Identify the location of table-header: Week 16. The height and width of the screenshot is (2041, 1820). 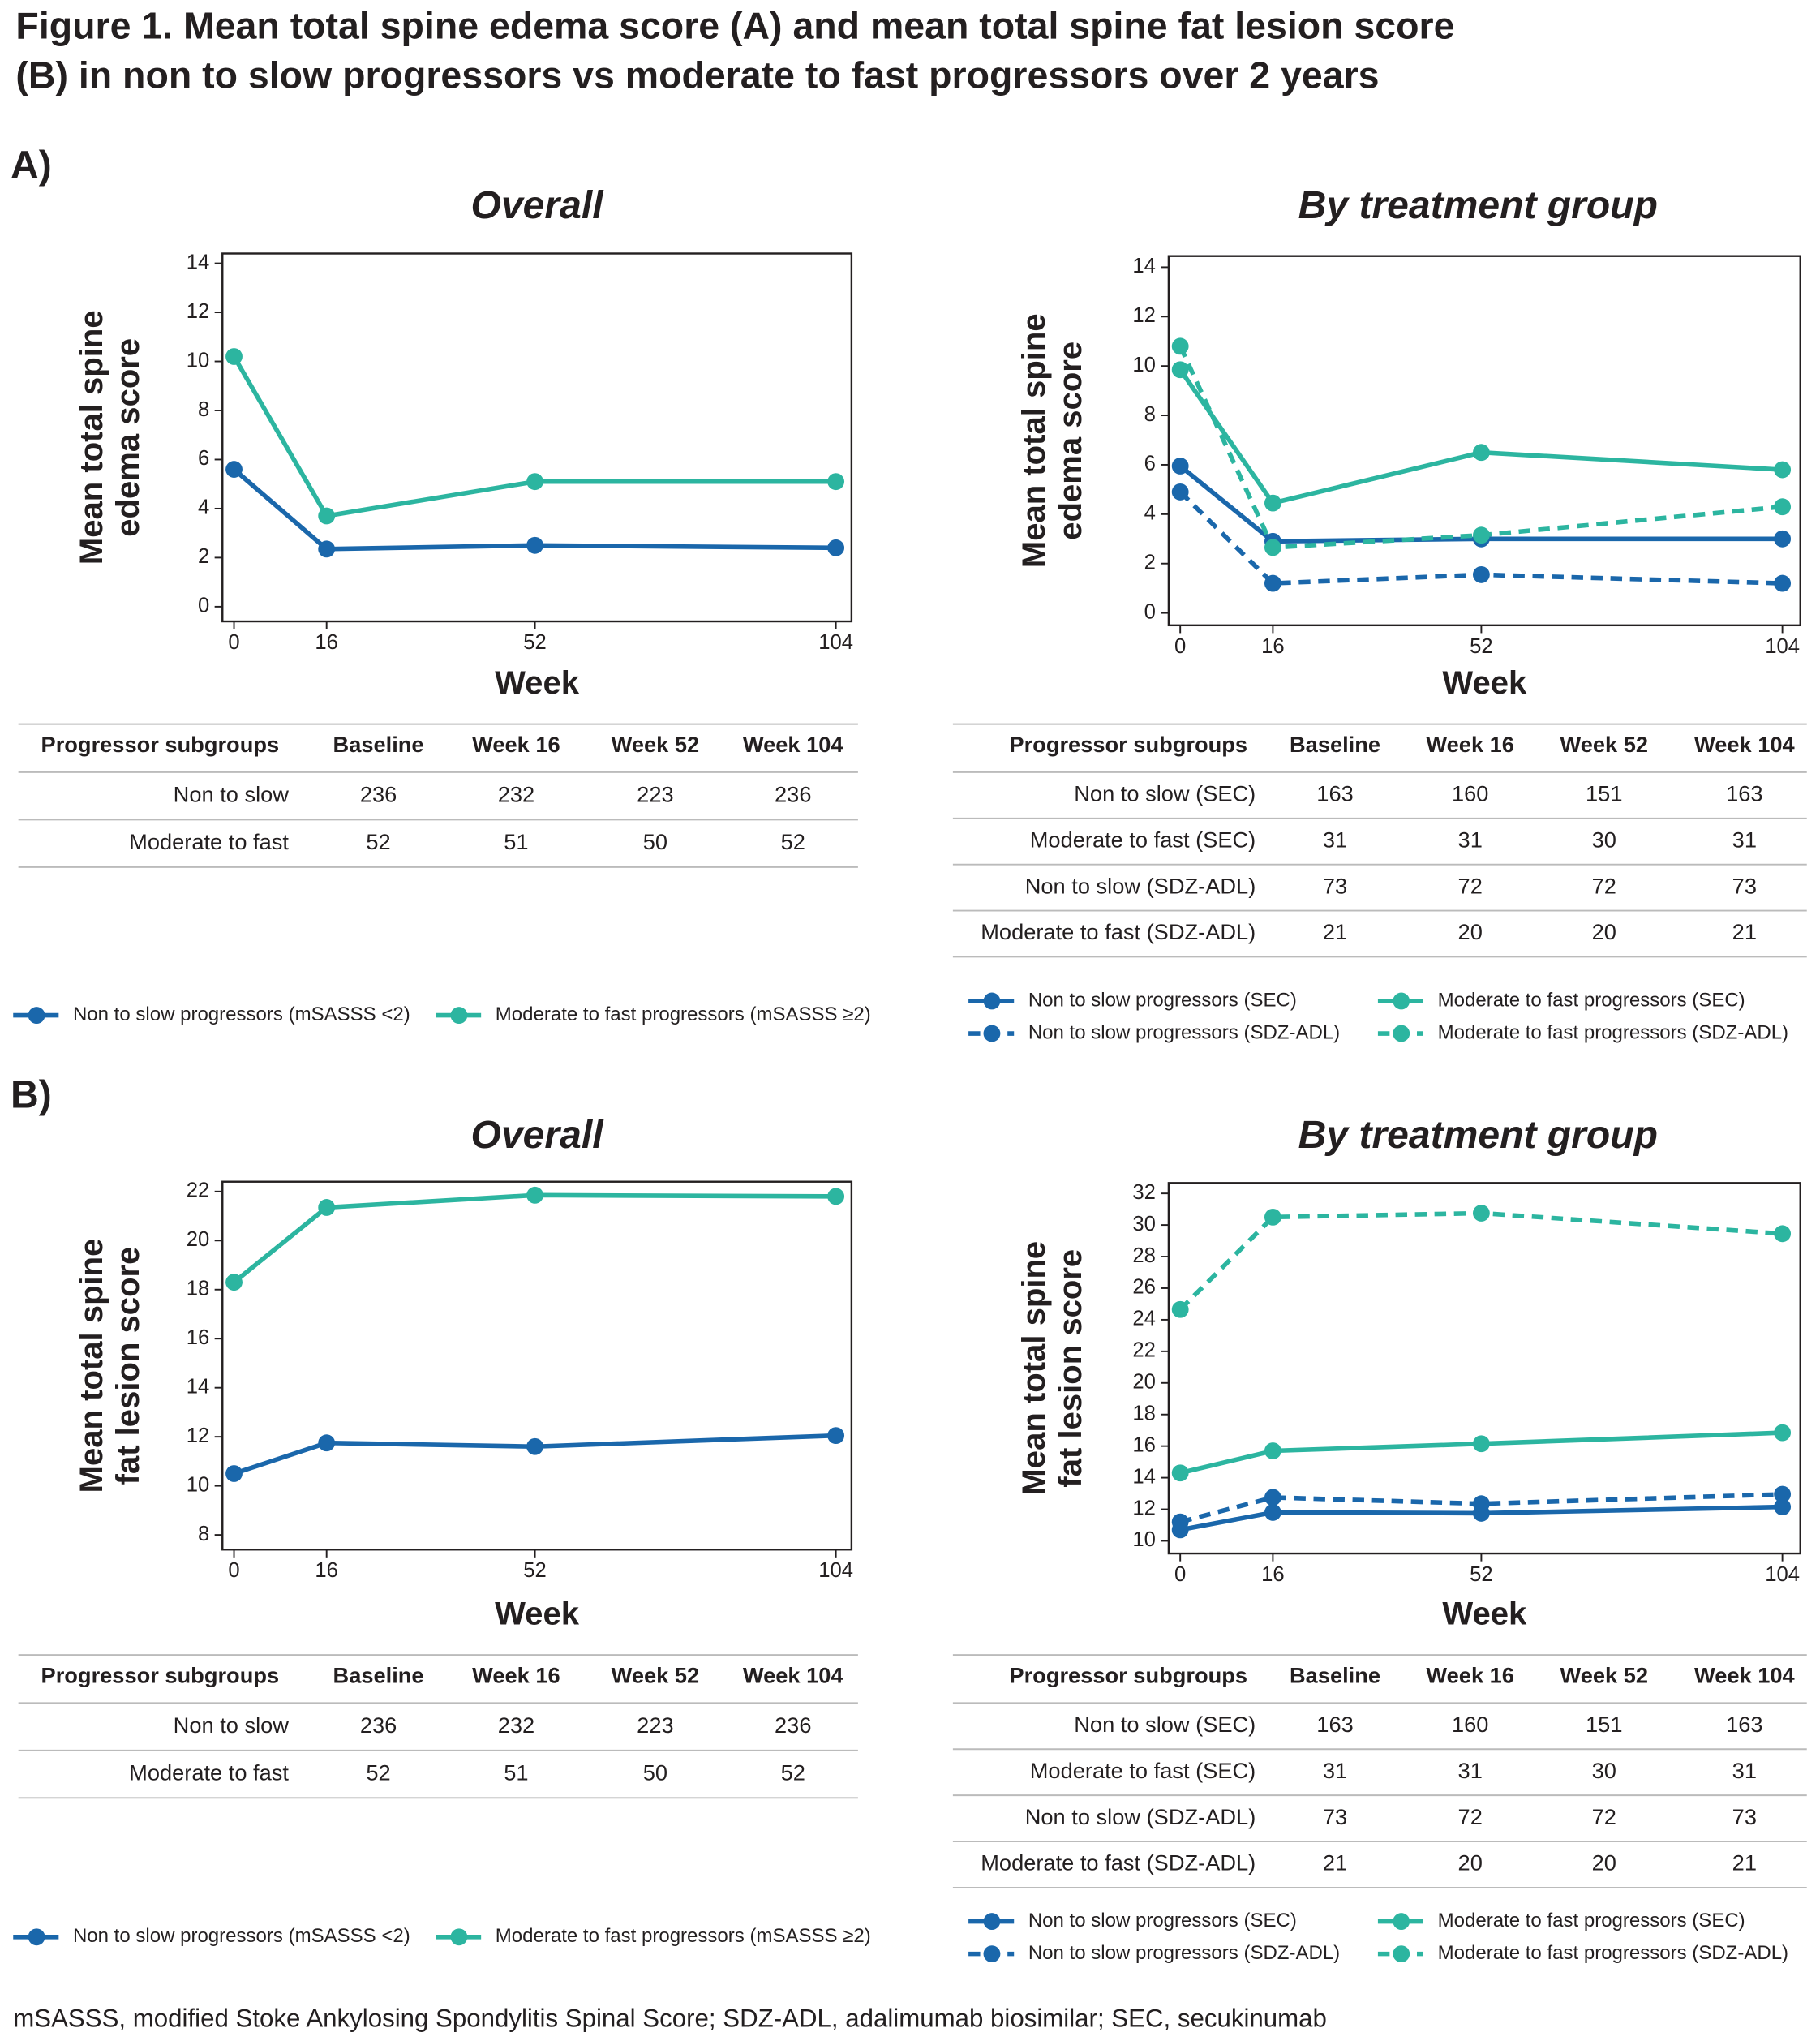
(1470, 744).